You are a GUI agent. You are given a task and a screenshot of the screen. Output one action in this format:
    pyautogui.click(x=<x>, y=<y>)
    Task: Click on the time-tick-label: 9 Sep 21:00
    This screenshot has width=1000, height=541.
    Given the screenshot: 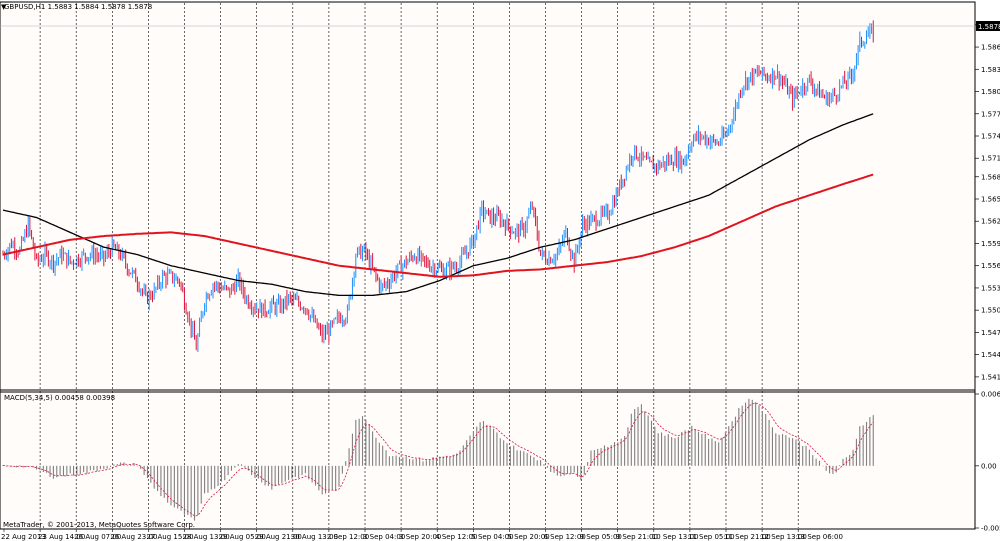 What is the action you would take?
    pyautogui.click(x=637, y=537)
    